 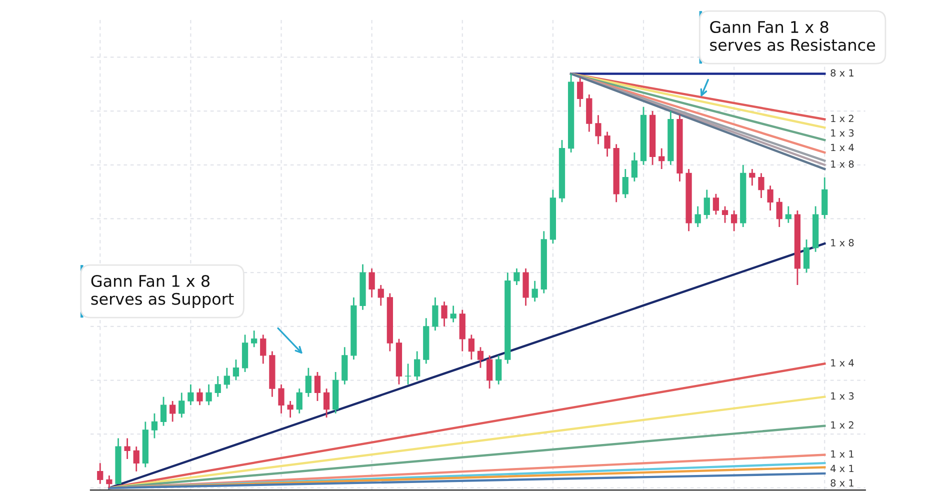 I want to click on series-label: 1 x 1, so click(x=842, y=454).